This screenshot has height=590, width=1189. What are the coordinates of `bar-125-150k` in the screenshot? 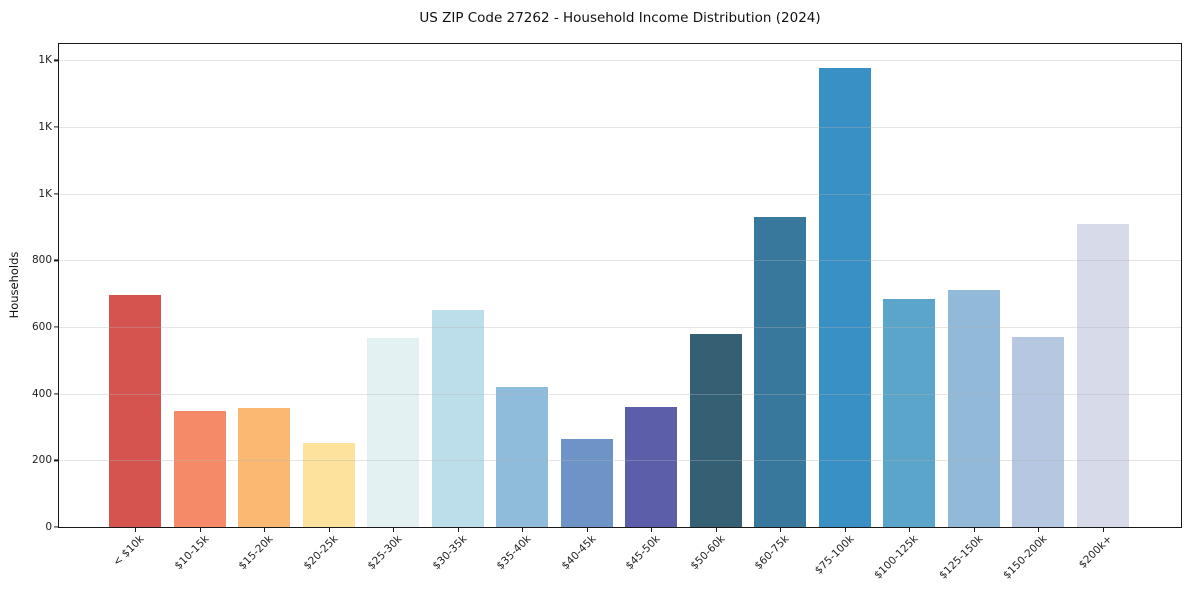 It's located at (973, 408).